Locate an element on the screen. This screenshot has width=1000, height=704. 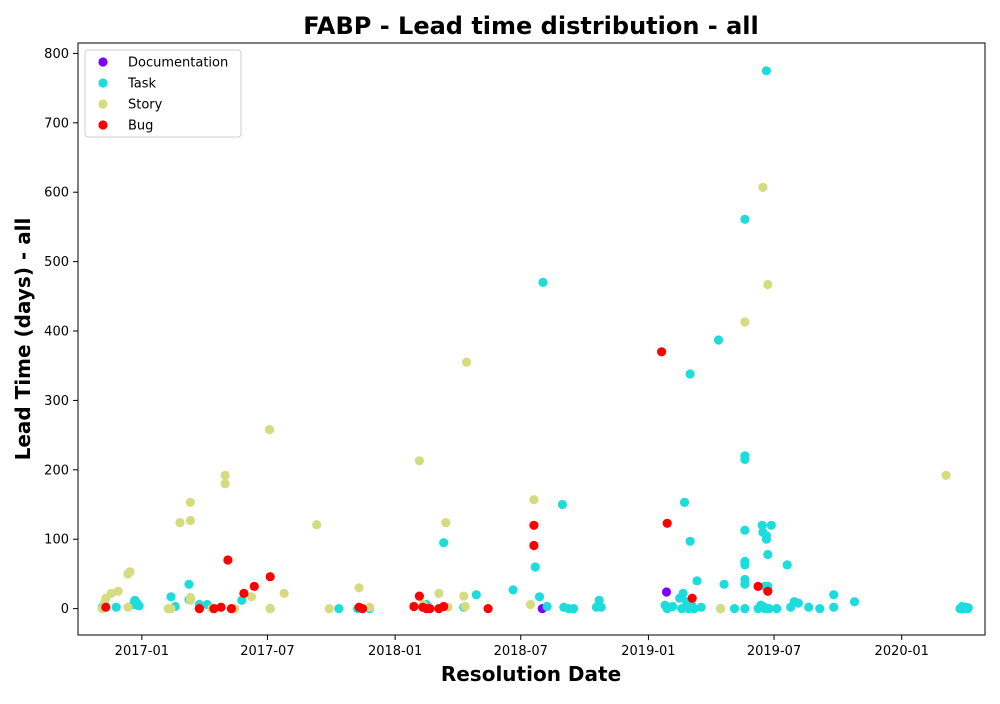
legend-label-story: Story is located at coordinates (145, 105).